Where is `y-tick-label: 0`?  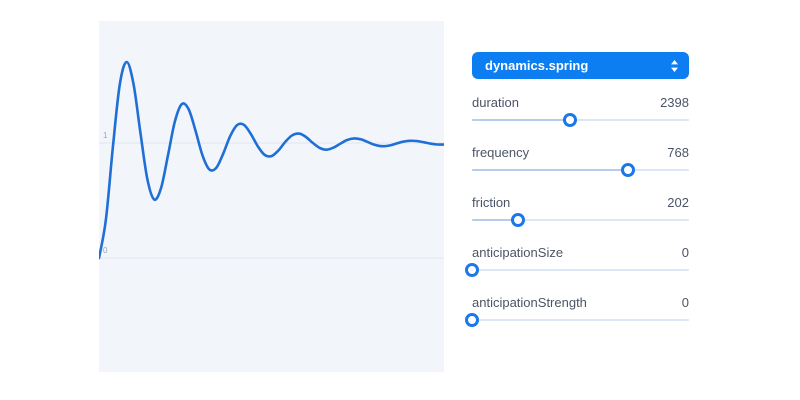
y-tick-label: 0 is located at coordinates (105, 250).